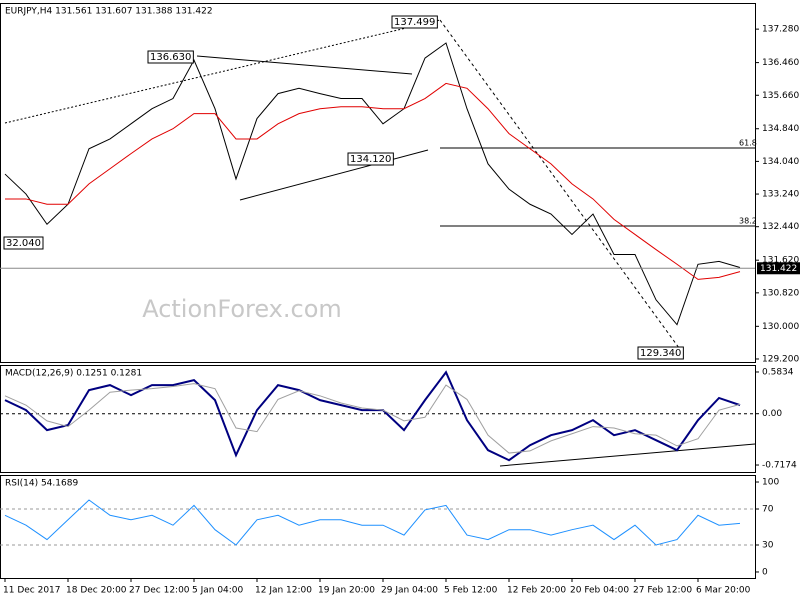  Describe the element at coordinates (723, 591) in the screenshot. I see `x-tick-label: 6 Mar 20:00` at that location.